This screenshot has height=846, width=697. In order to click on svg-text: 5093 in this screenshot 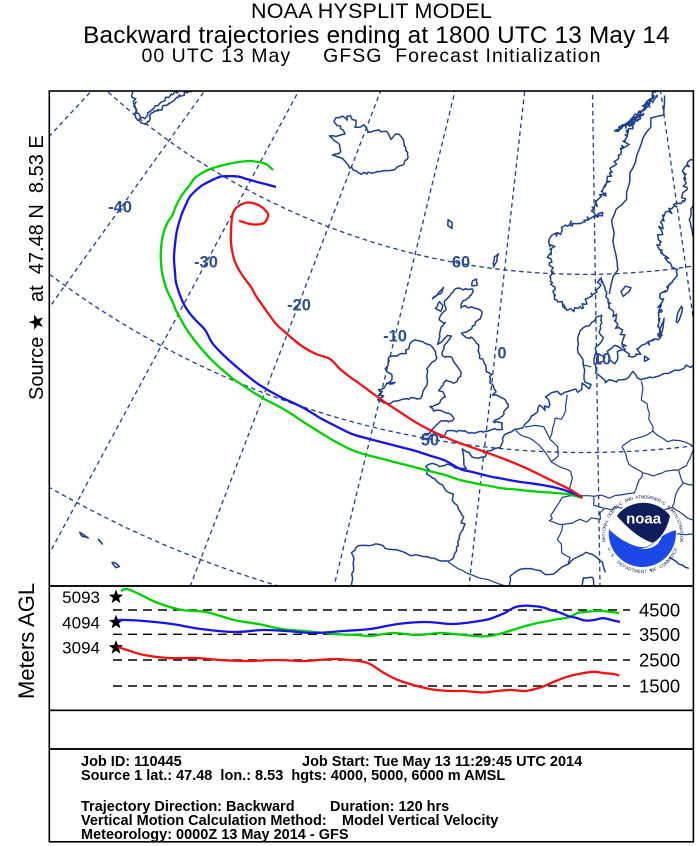, I will do `click(81, 597)`.